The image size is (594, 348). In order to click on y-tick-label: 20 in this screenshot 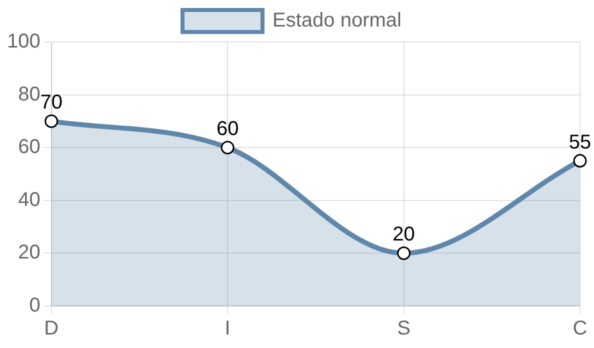, I will do `click(29, 253)`.